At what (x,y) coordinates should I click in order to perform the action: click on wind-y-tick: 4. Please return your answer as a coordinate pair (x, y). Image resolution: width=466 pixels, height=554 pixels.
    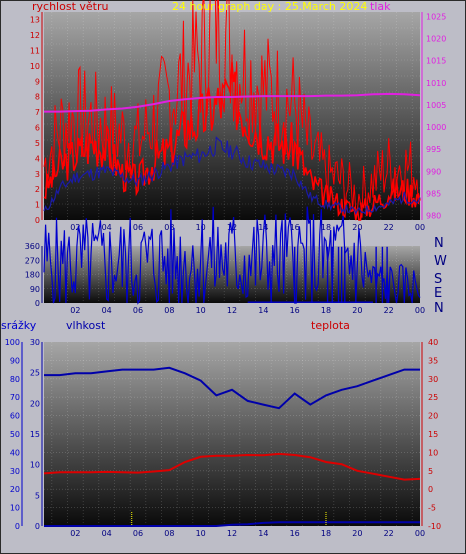
    Looking at the image, I should click on (37, 158).